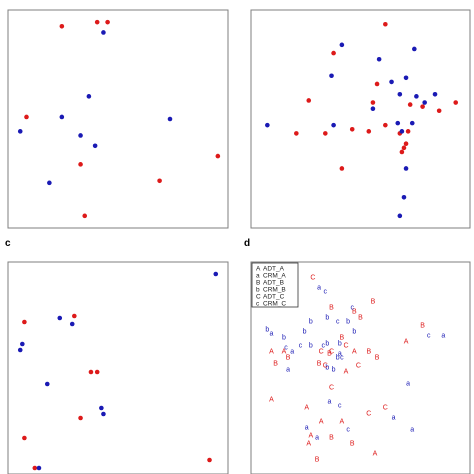 The width and height of the screenshot is (474, 474). Describe the element at coordinates (327, 344) in the screenshot. I see `point-d-blue-3-5: b` at that location.